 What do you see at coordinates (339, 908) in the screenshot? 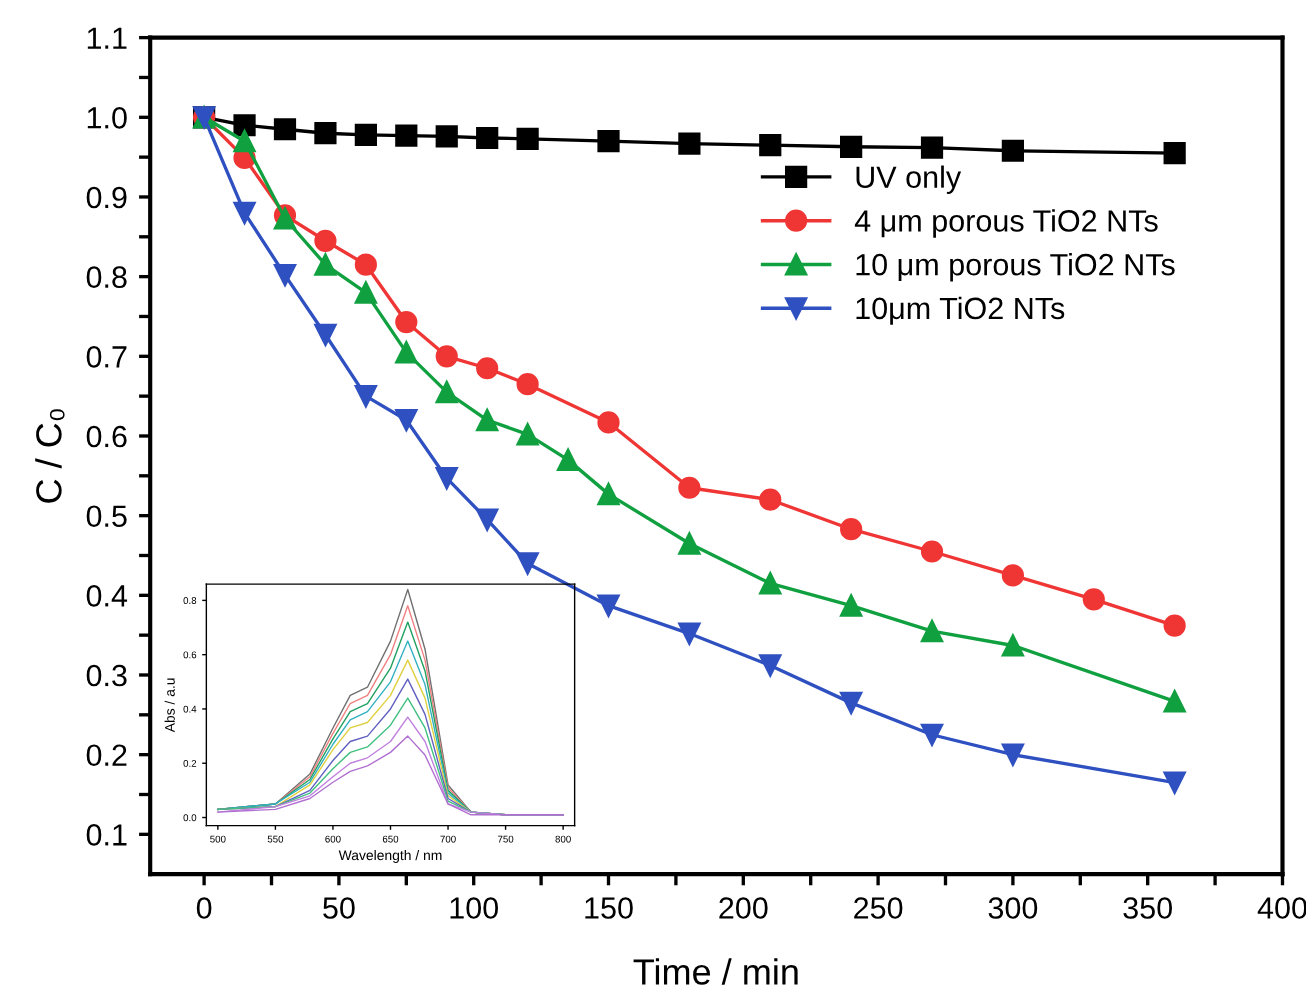
I see `x-tick-label: 50` at bounding box center [339, 908].